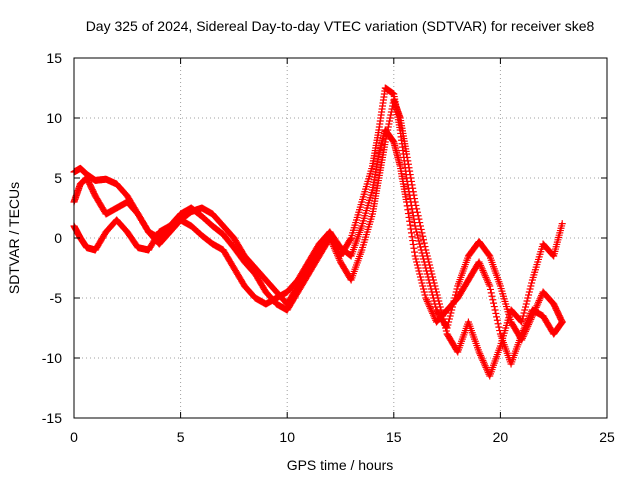 The image size is (640, 480). Describe the element at coordinates (58, 238) in the screenshot. I see `y-tick-label: 0` at that location.